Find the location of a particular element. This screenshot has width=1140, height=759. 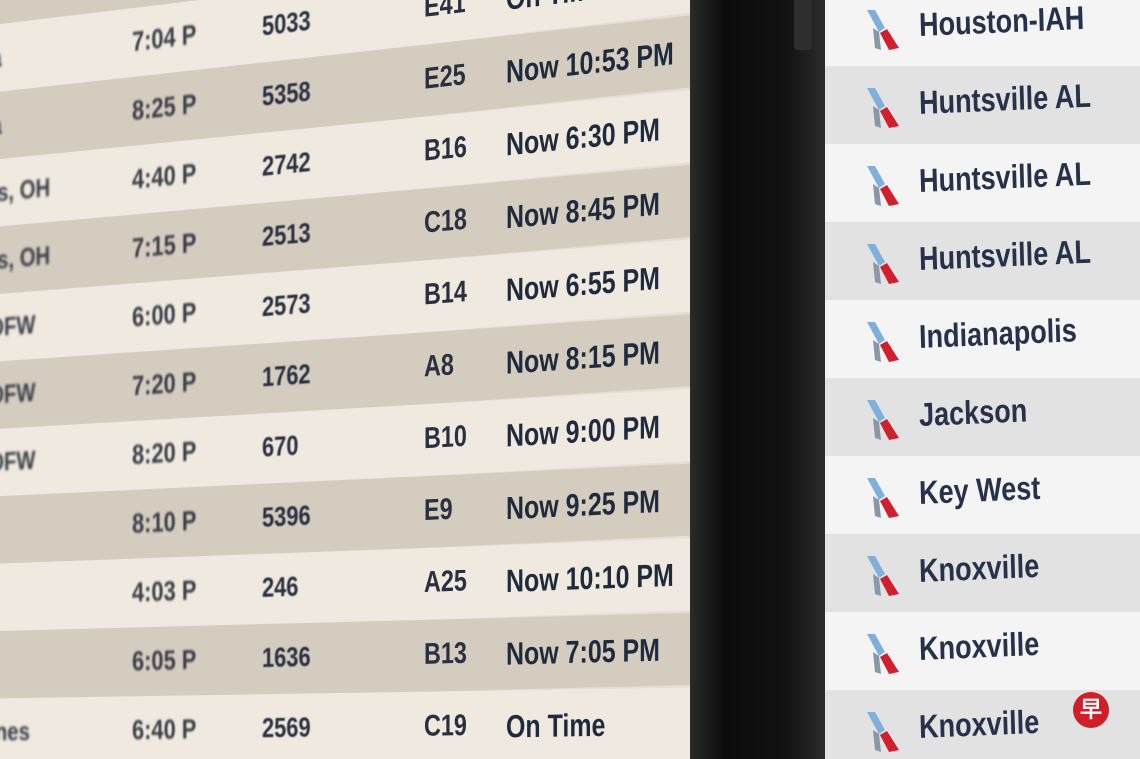

destination-city: Indianapolis is located at coordinates (998, 333).